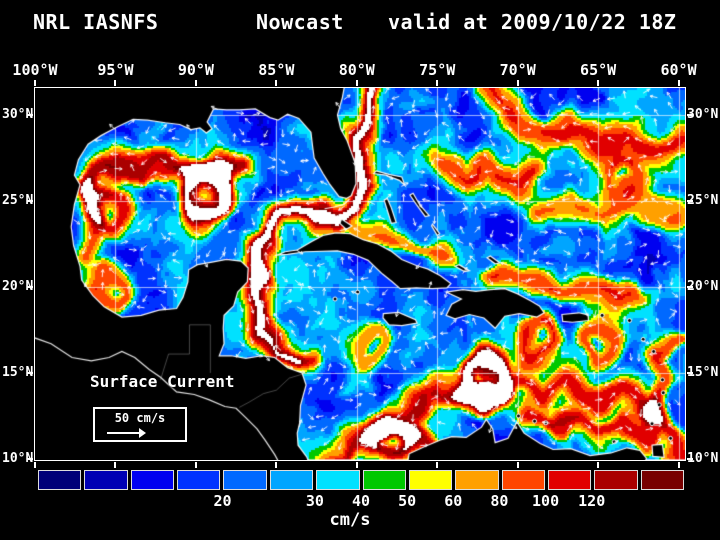 The width and height of the screenshot is (720, 540). What do you see at coordinates (140, 418) in the screenshot?
I see `scale-value-label: 50 cm/s` at bounding box center [140, 418].